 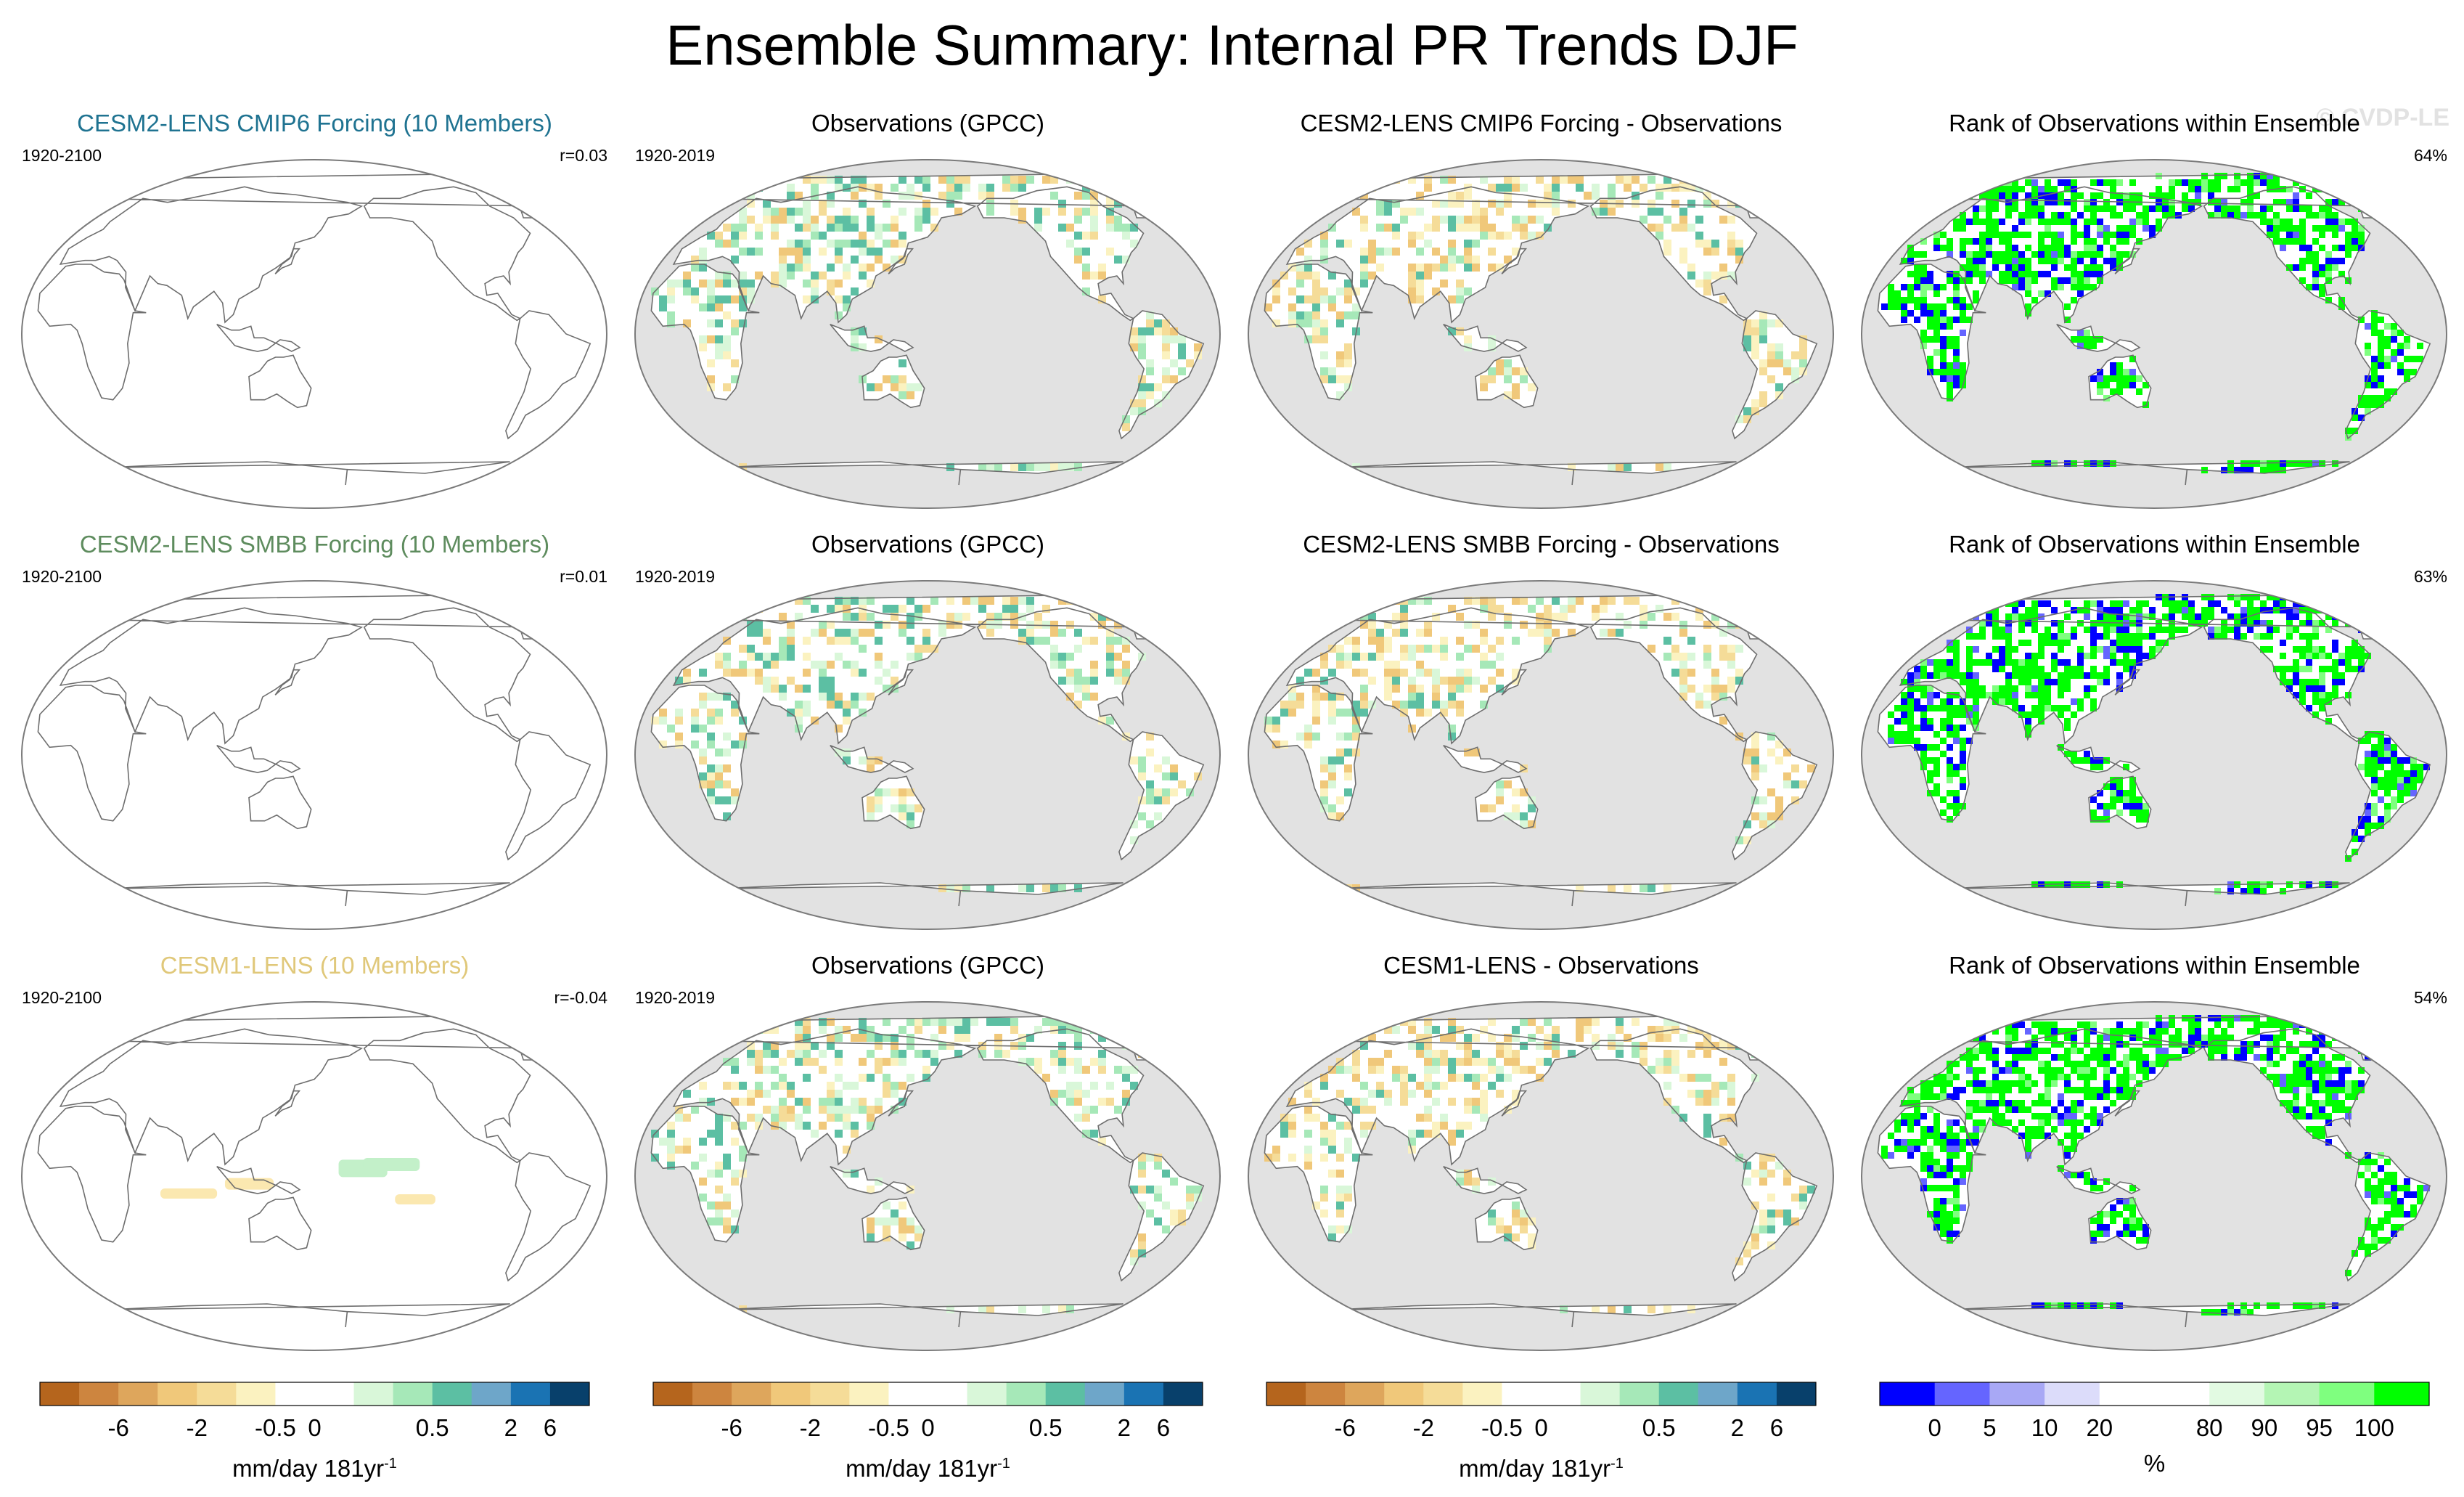 I want to click on rank-map, so click(x=2154, y=755).